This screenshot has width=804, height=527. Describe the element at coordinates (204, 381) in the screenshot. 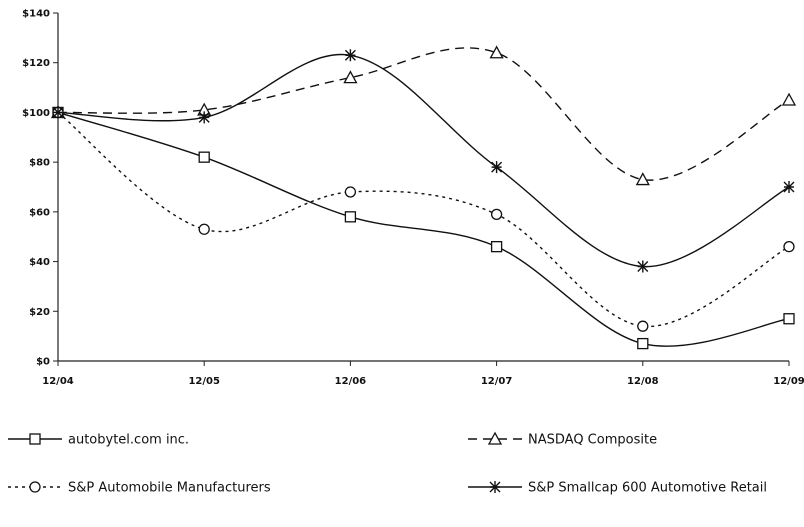

I see `x-tick-label: 12/05` at that location.